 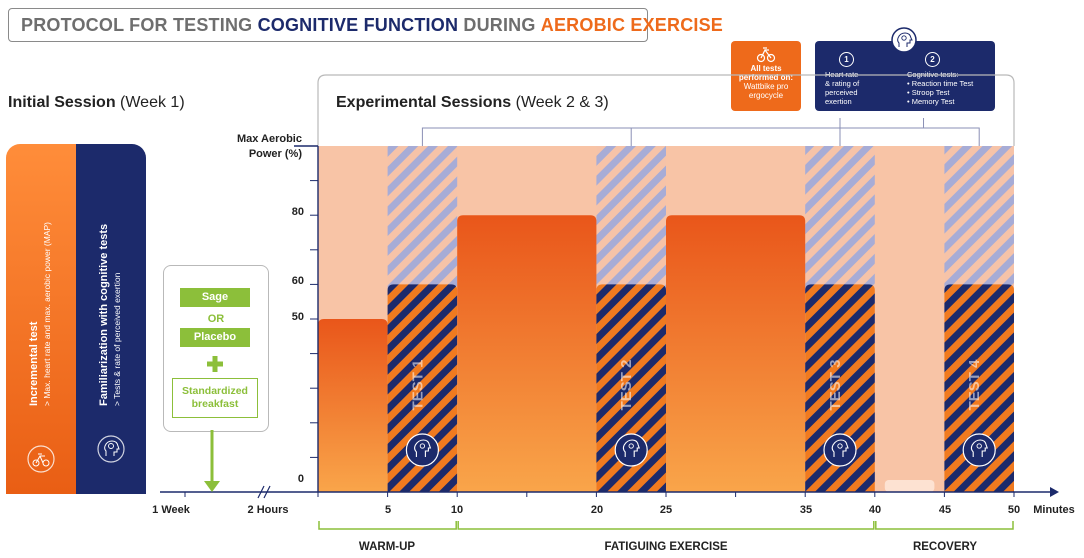 I want to click on measure-2-number: 2, so click(x=932, y=59).